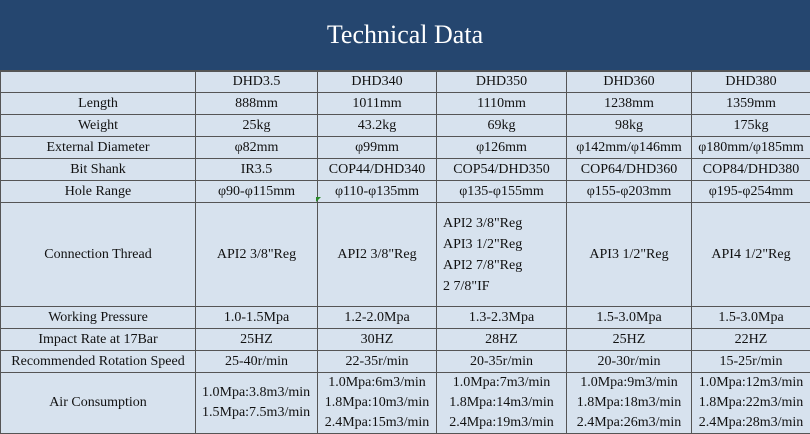 The height and width of the screenshot is (434, 810). I want to click on cell-lines: 175kg, so click(751, 125).